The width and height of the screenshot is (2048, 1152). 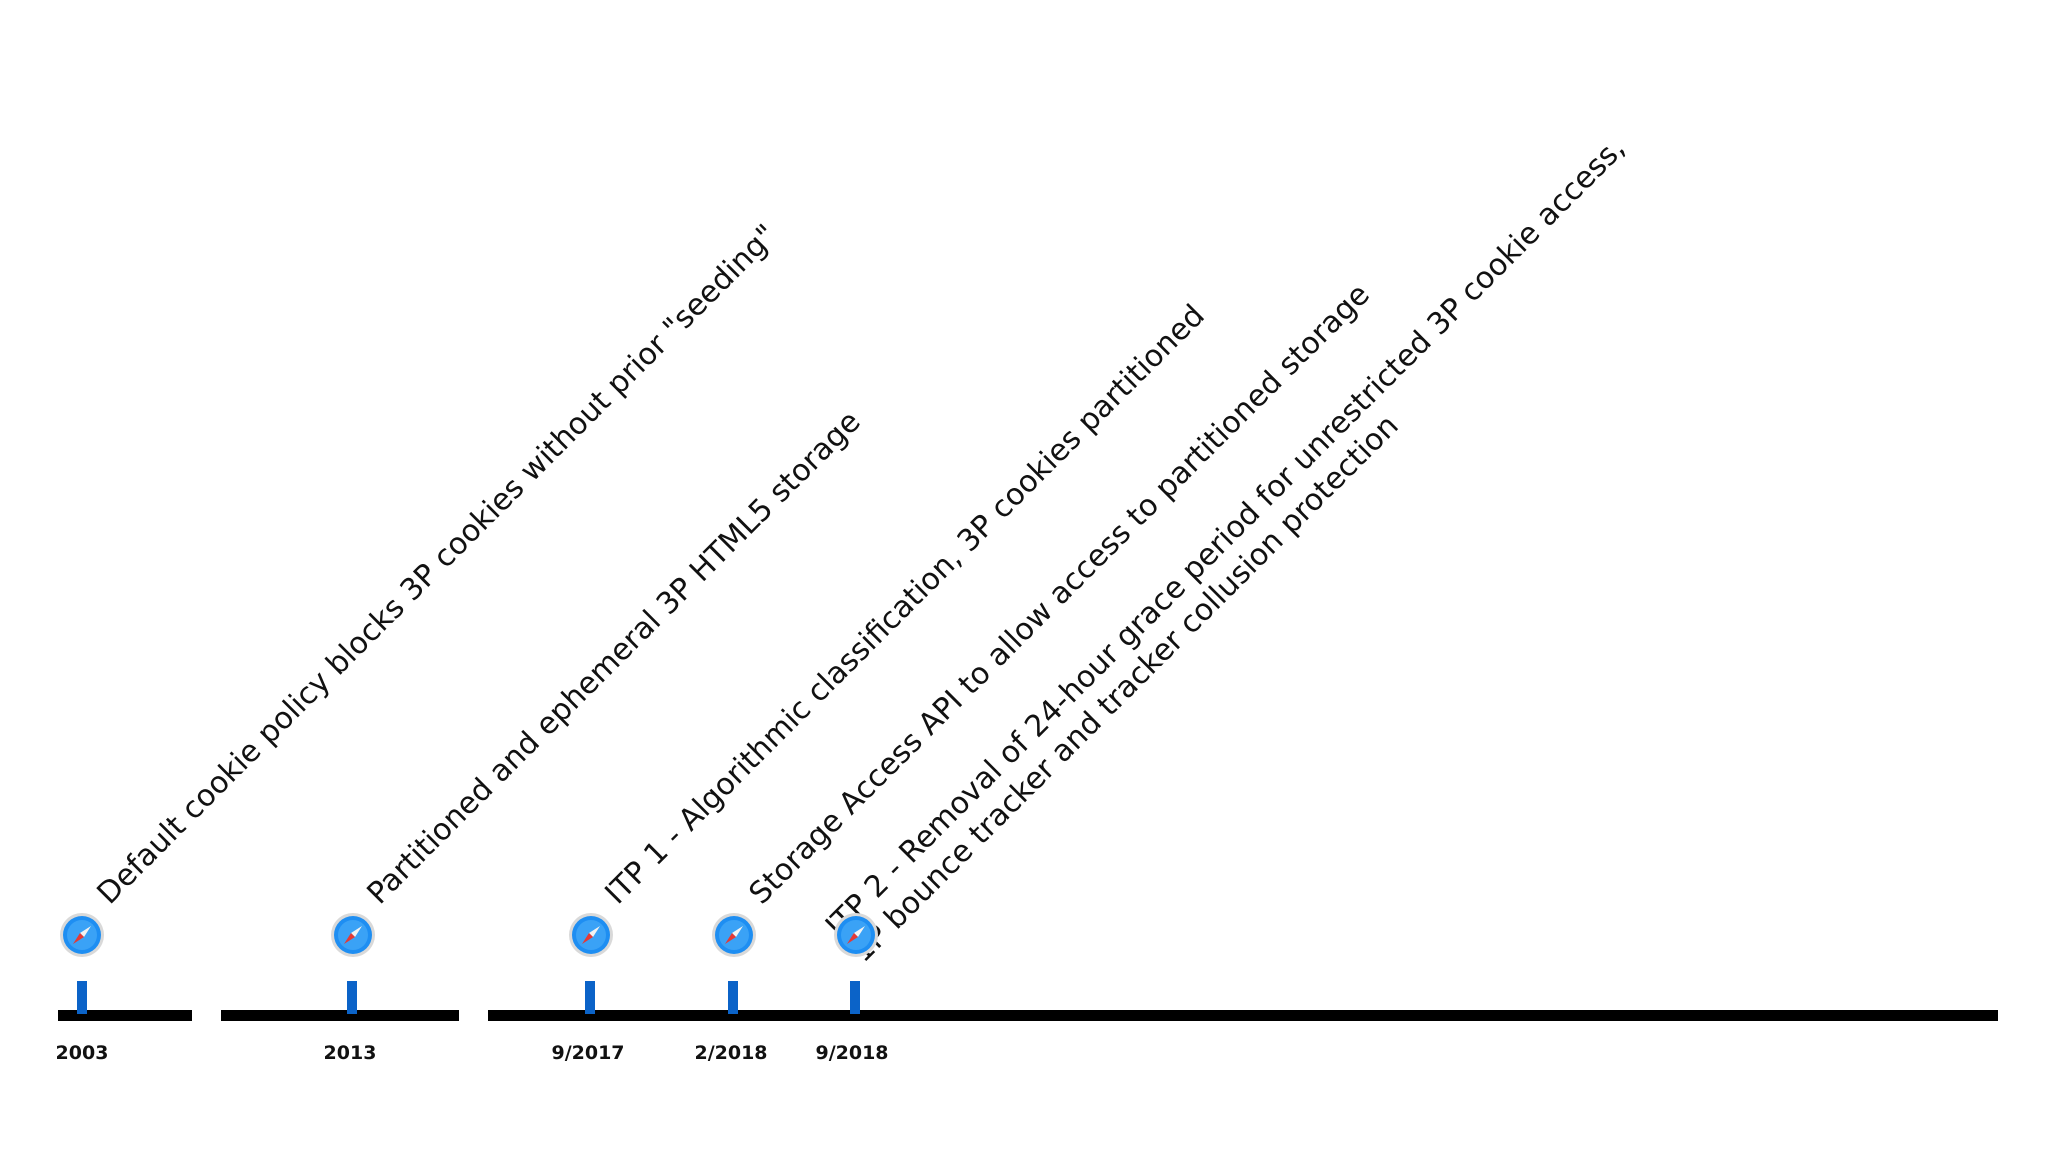 What do you see at coordinates (588, 1053) in the screenshot?
I see `event-date: 9/2017` at bounding box center [588, 1053].